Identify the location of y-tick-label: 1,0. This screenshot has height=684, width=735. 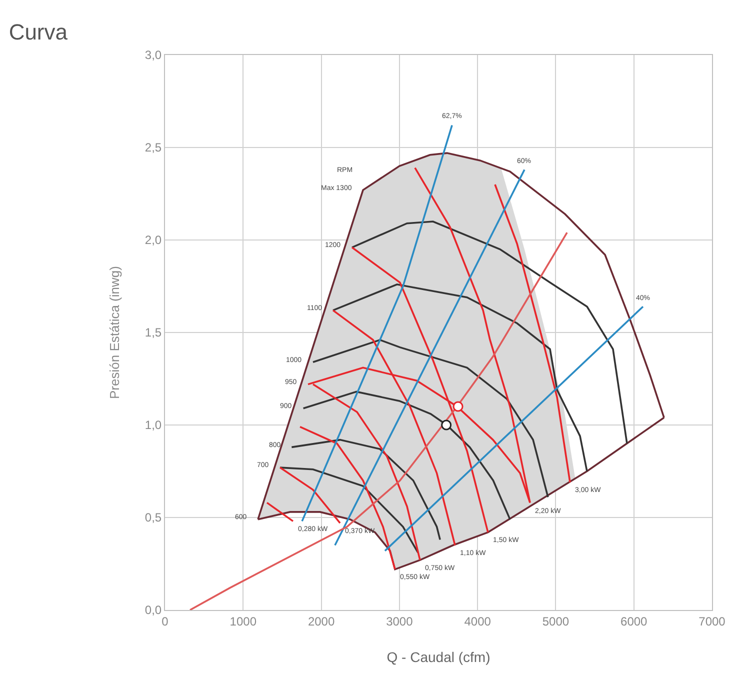
(153, 425).